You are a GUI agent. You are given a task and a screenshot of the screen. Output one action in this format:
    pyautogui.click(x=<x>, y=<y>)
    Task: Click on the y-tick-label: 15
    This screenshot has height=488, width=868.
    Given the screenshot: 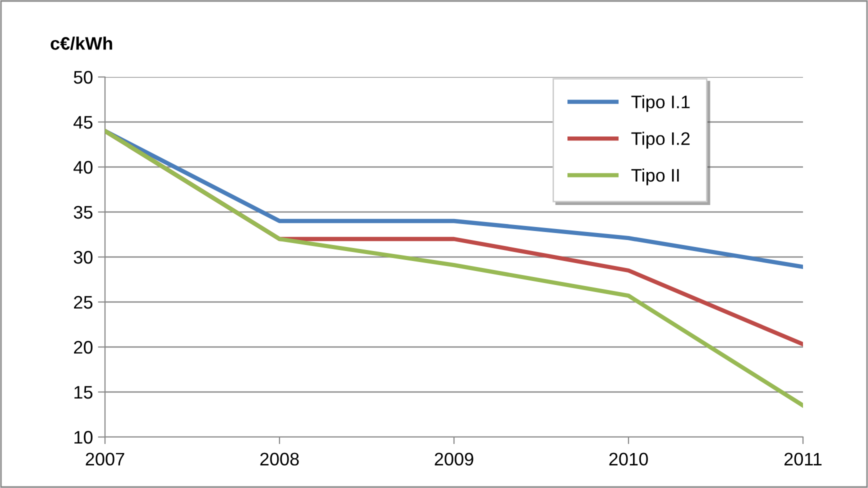 What is the action you would take?
    pyautogui.click(x=83, y=392)
    